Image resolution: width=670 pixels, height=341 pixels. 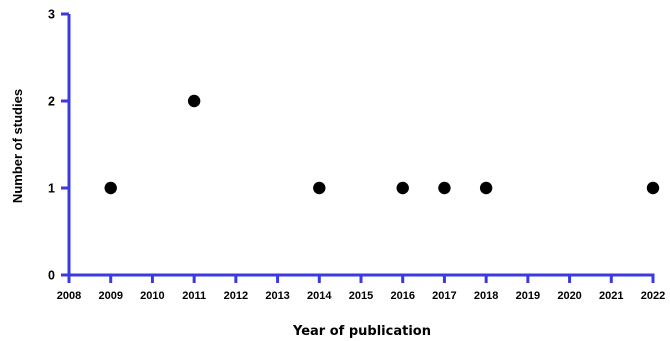 I want to click on y-tick-label: 0, so click(x=51, y=276).